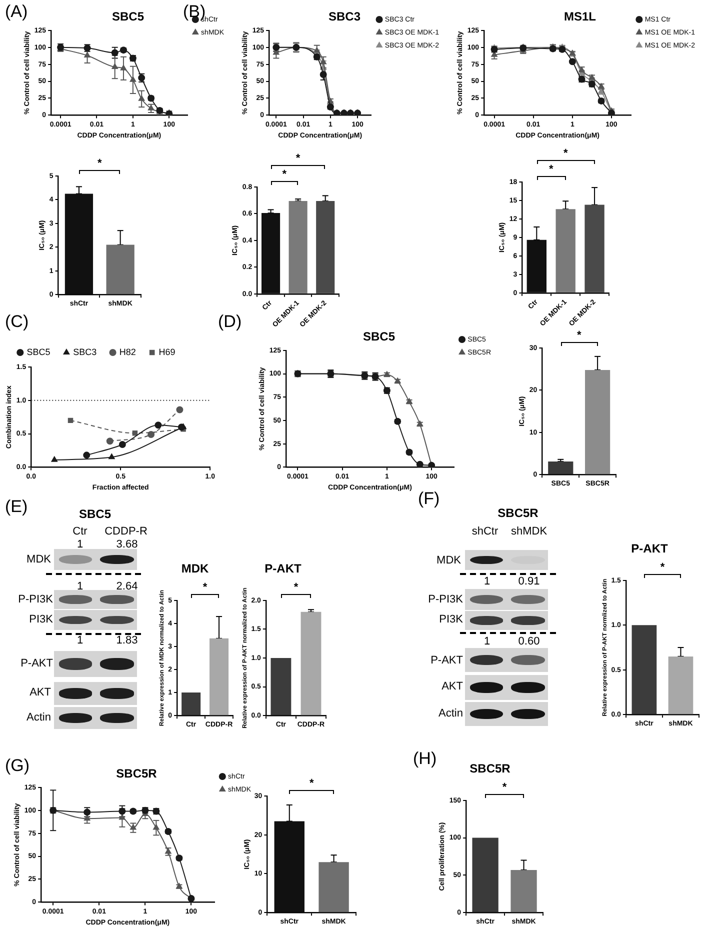 The image size is (709, 931). I want to click on text: shCtr, so click(485, 532).